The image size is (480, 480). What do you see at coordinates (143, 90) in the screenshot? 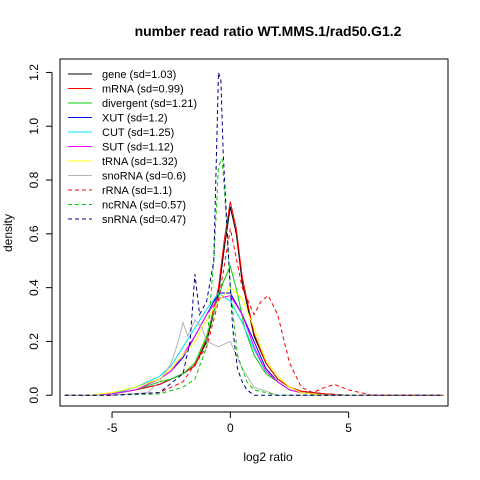
I see `legend-label: mRNA (sd=0.99)` at bounding box center [143, 90].